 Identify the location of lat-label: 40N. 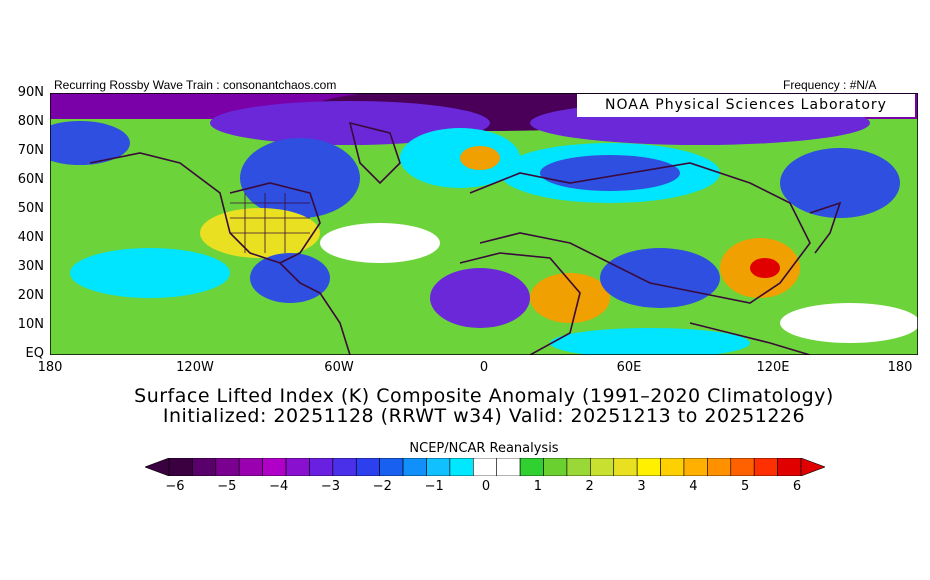
(30, 237).